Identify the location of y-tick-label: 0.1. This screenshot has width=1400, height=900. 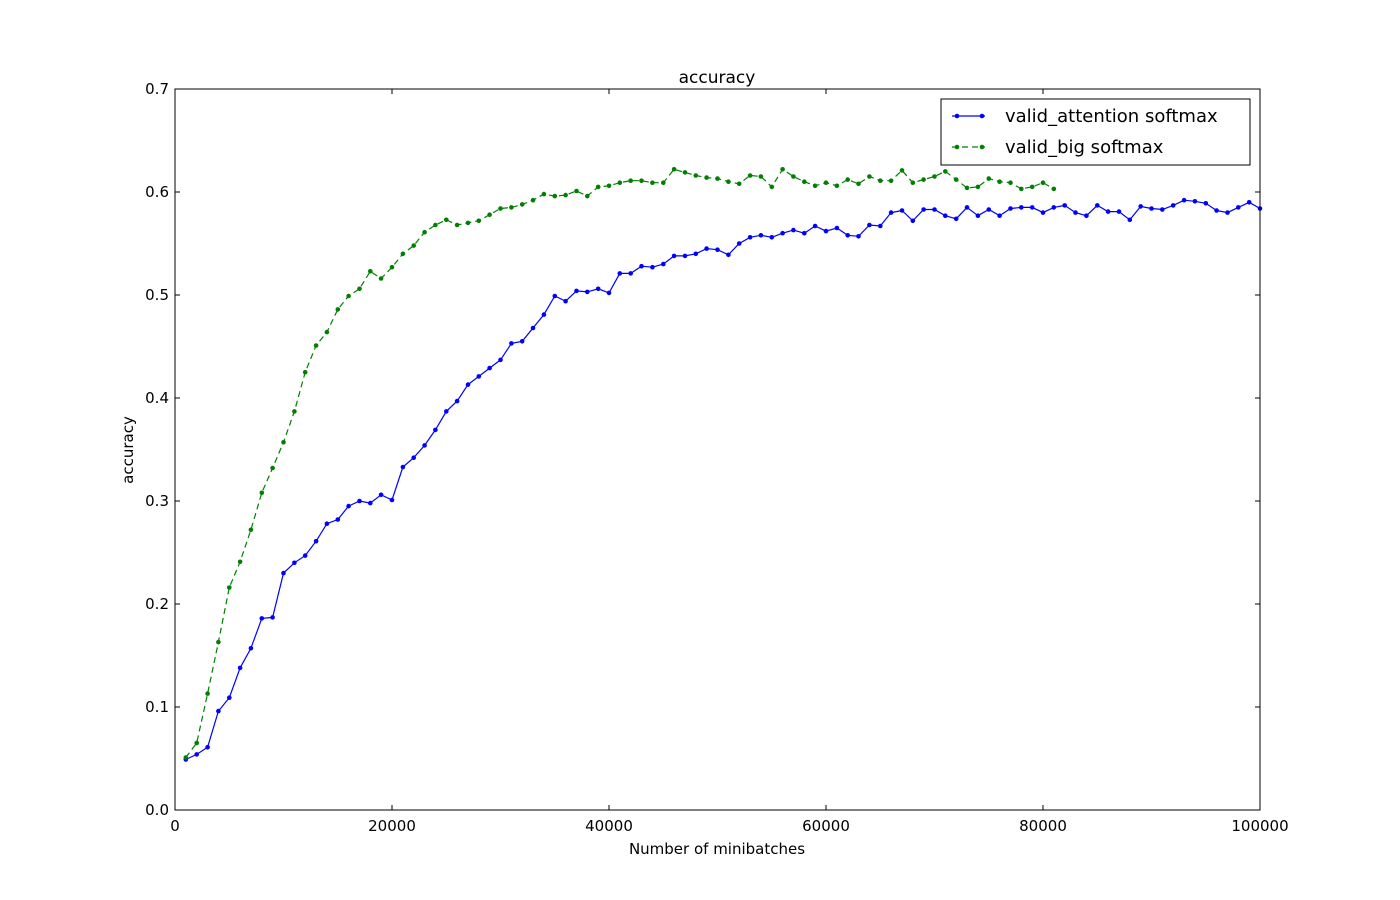
(157, 707).